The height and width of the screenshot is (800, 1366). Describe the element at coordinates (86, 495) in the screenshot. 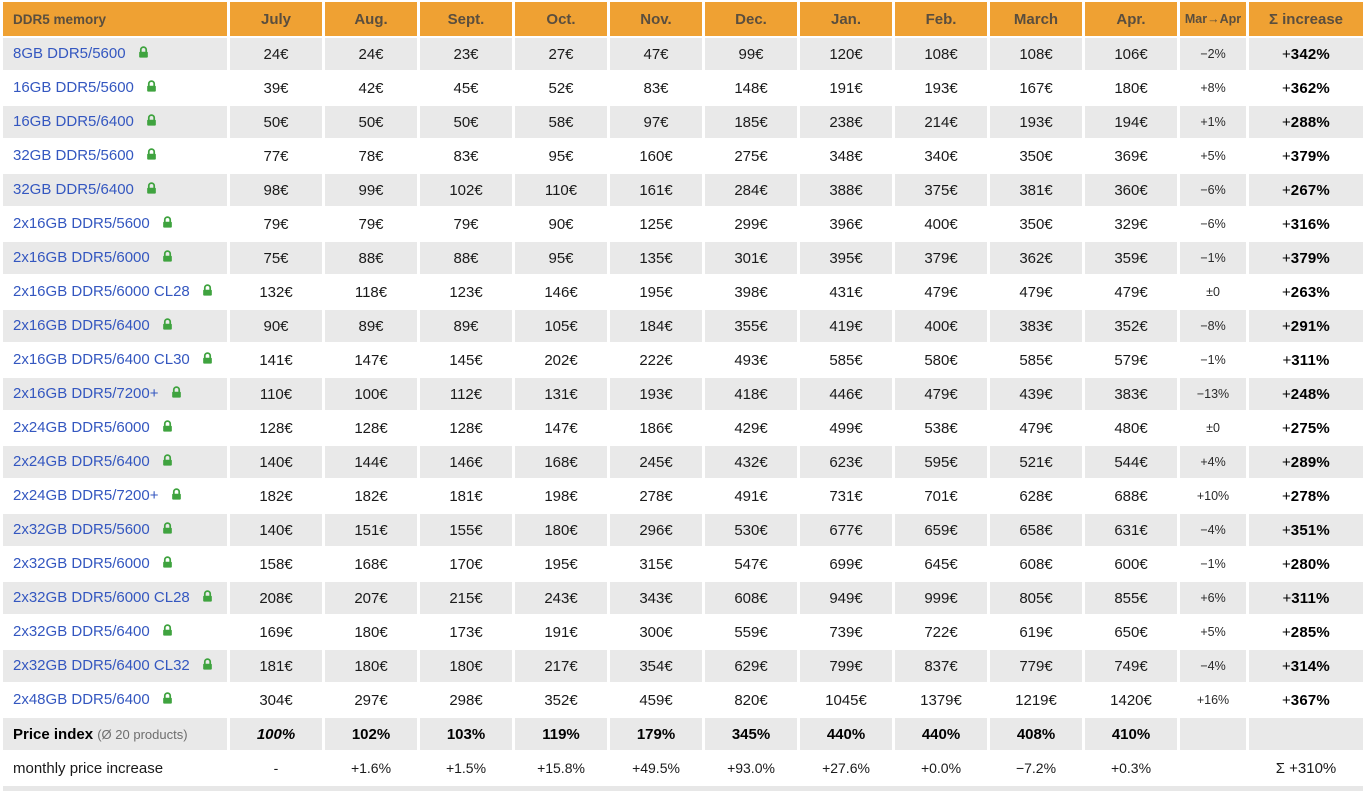

I see `product-link: 2x24GB DDR5/7200+` at that location.